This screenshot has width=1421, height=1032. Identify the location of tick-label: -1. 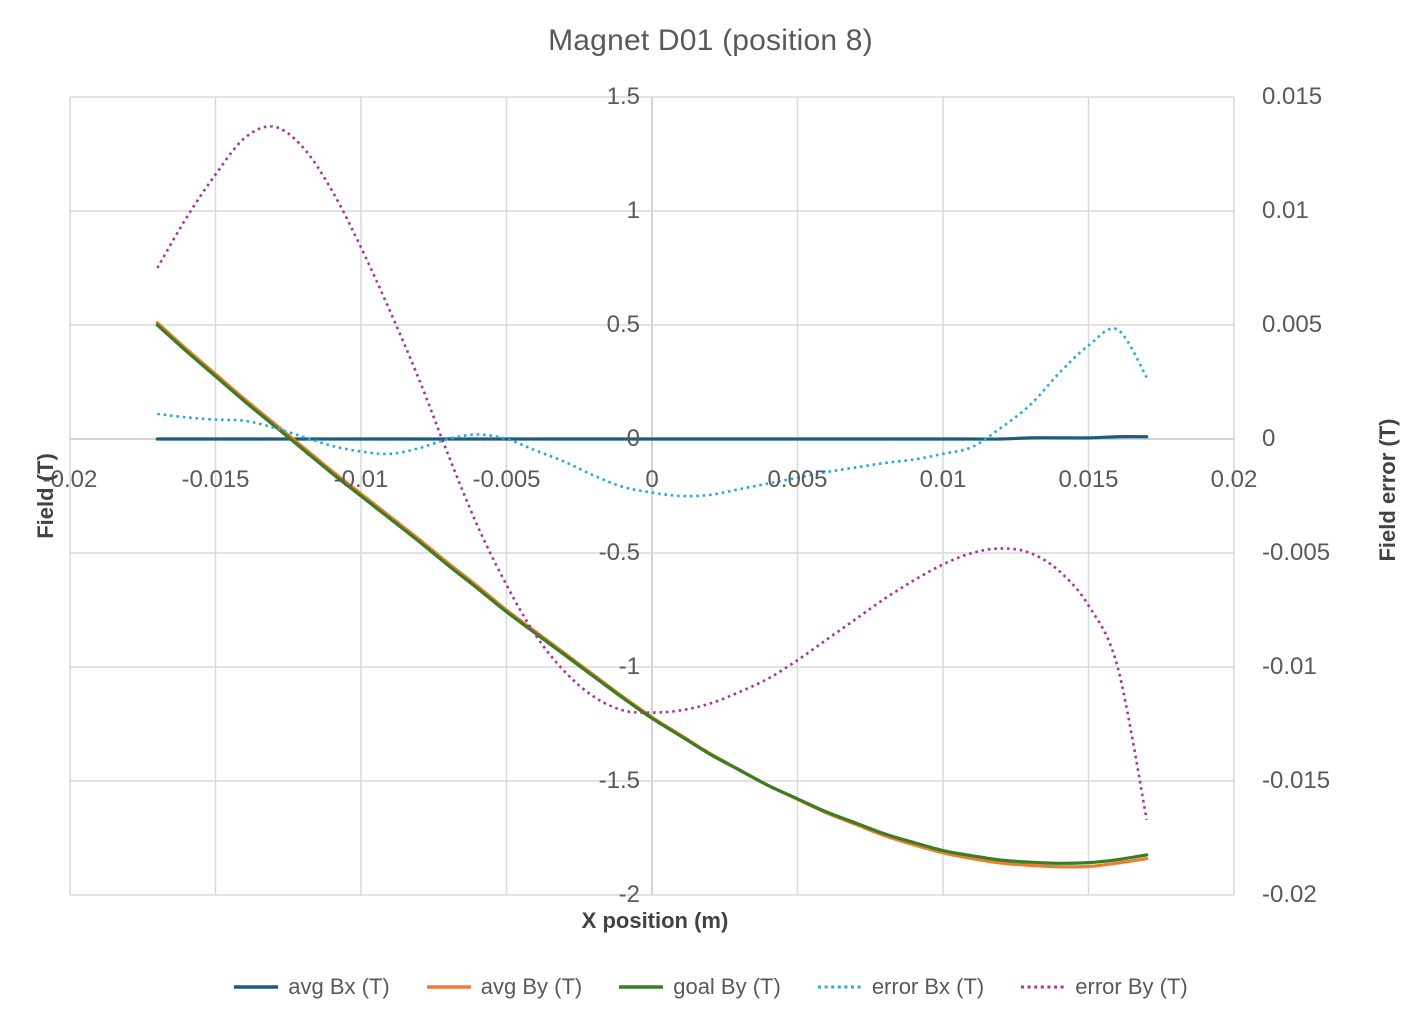
(629, 666).